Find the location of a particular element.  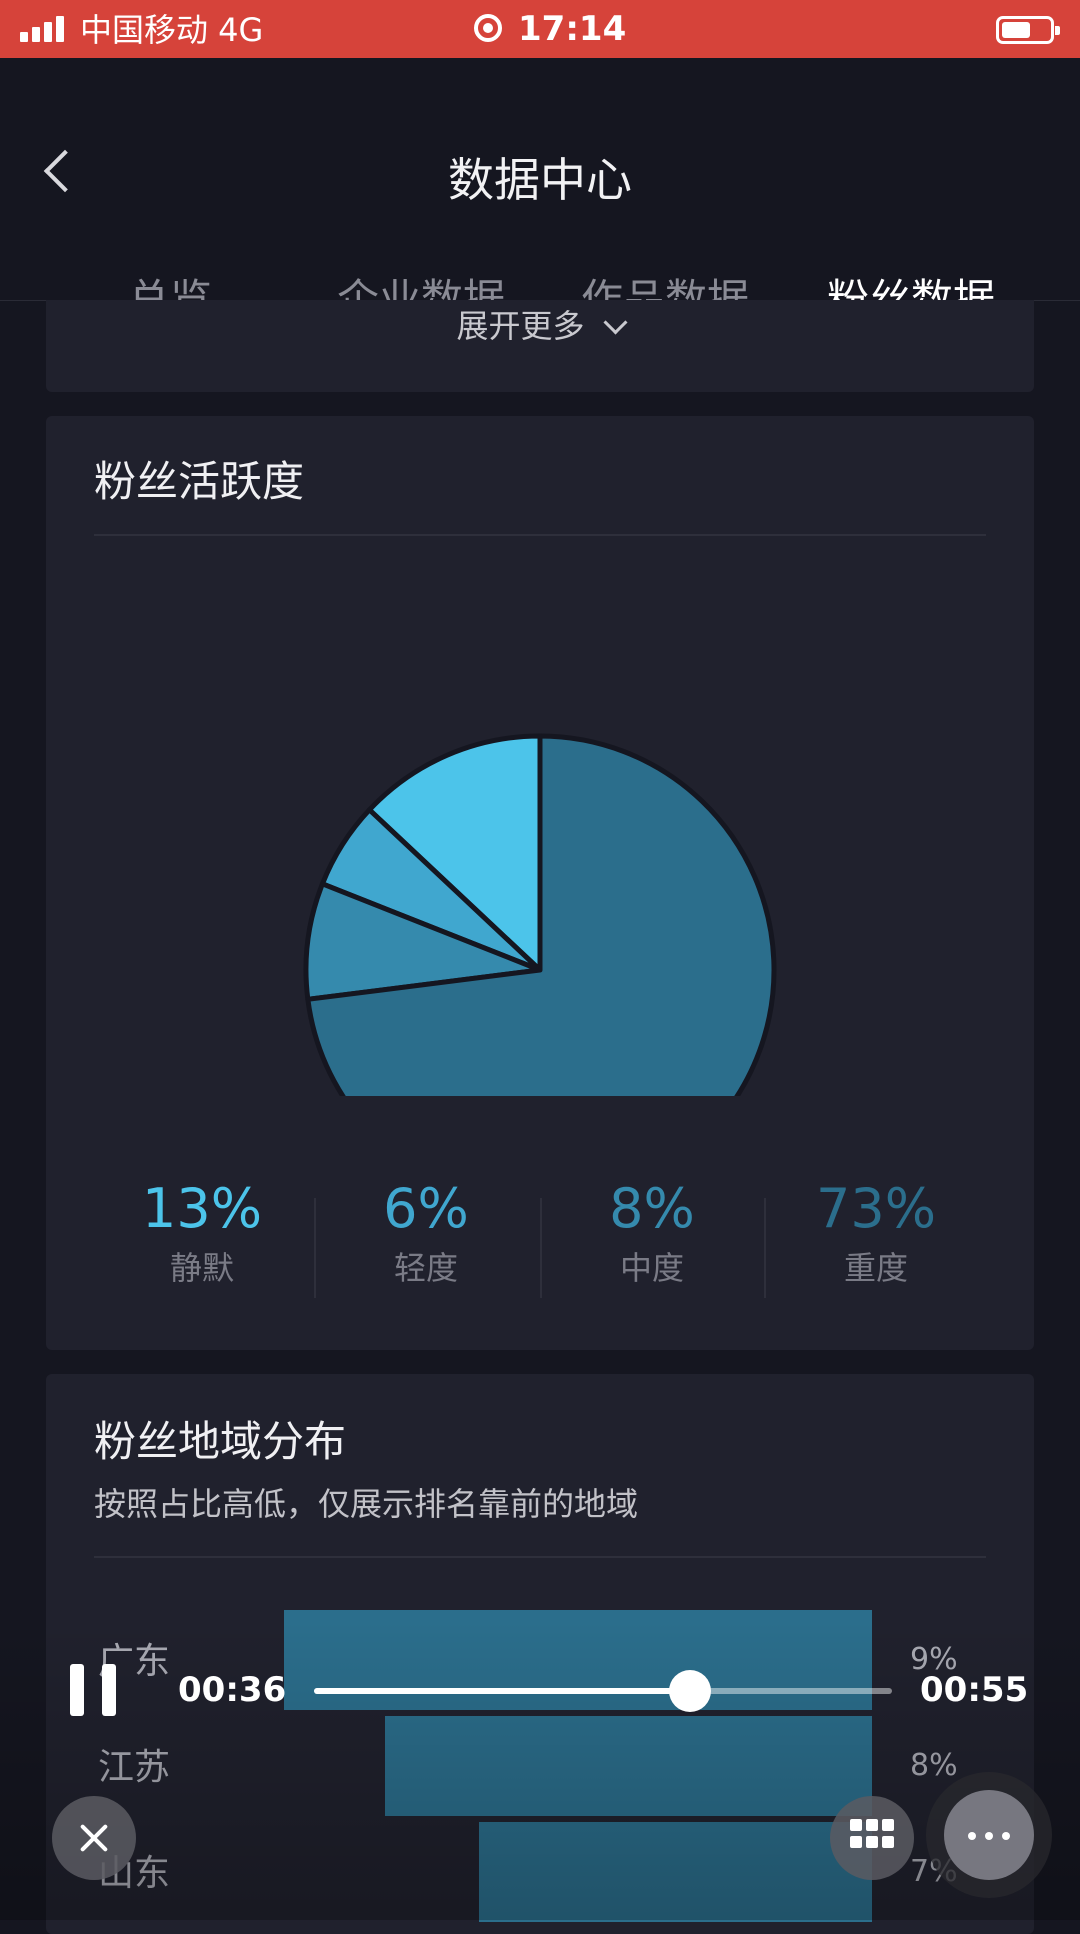

activity-stats: 13% 静默 6% 轻度 8% 中度 73% 重度 is located at coordinates (540, 1241).